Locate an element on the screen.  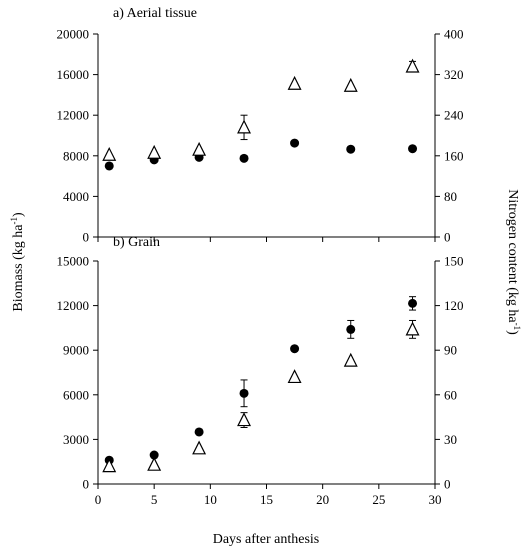
panel-title: a) Aerial tissue is located at coordinates (155, 13).